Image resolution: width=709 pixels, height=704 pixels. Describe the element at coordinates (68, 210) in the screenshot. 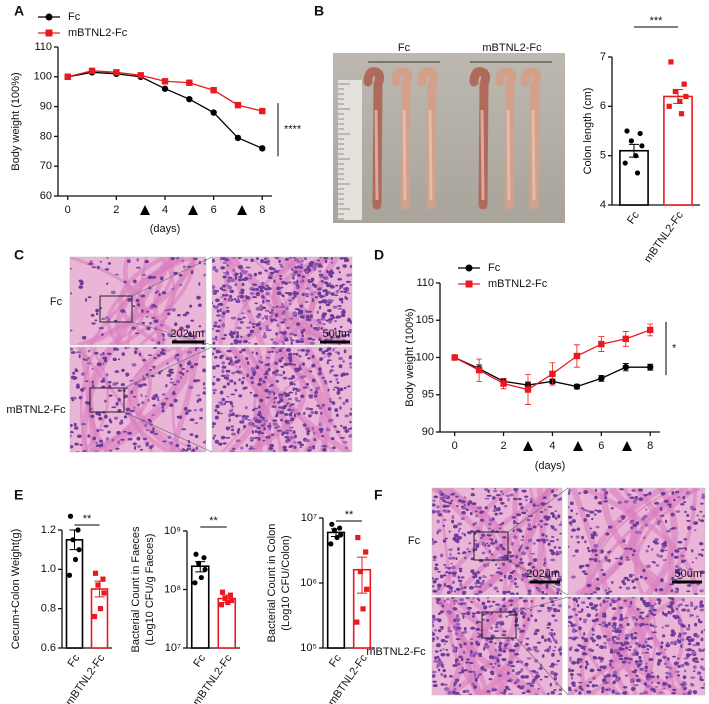

I see `x-tick-label: 0` at that location.